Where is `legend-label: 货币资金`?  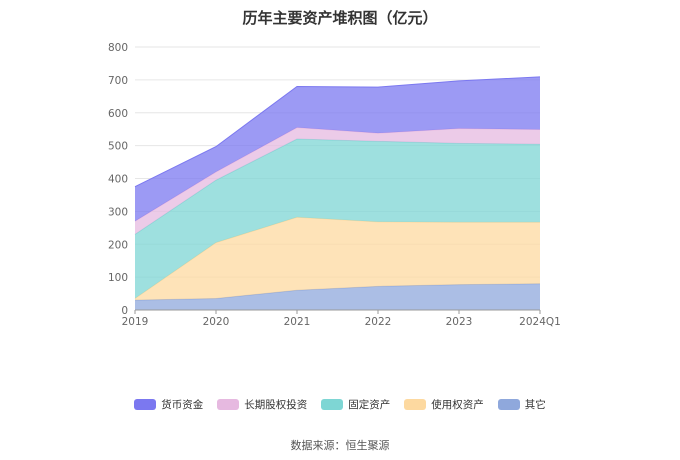 legend-label: 货币资金 is located at coordinates (182, 405).